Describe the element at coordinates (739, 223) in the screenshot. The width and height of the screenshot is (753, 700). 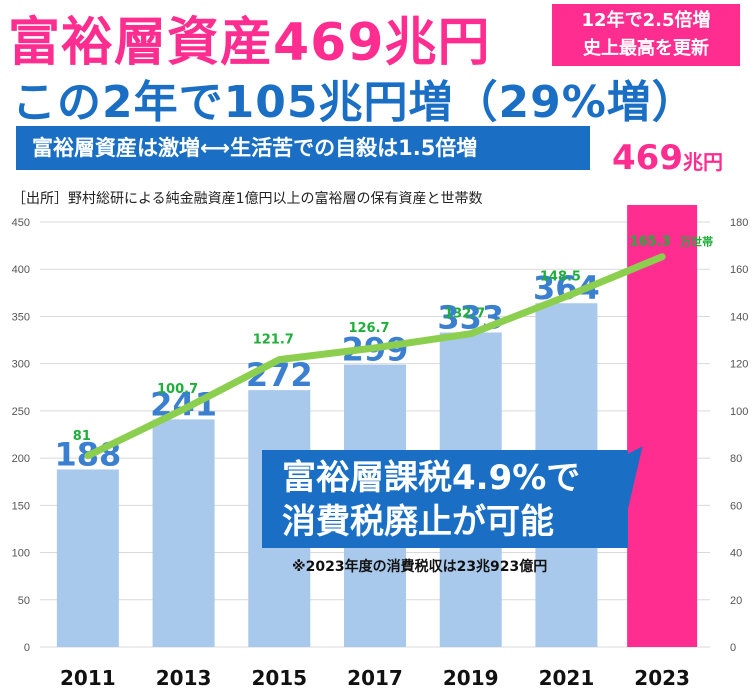
I see `y-right-tick-label: 180` at that location.